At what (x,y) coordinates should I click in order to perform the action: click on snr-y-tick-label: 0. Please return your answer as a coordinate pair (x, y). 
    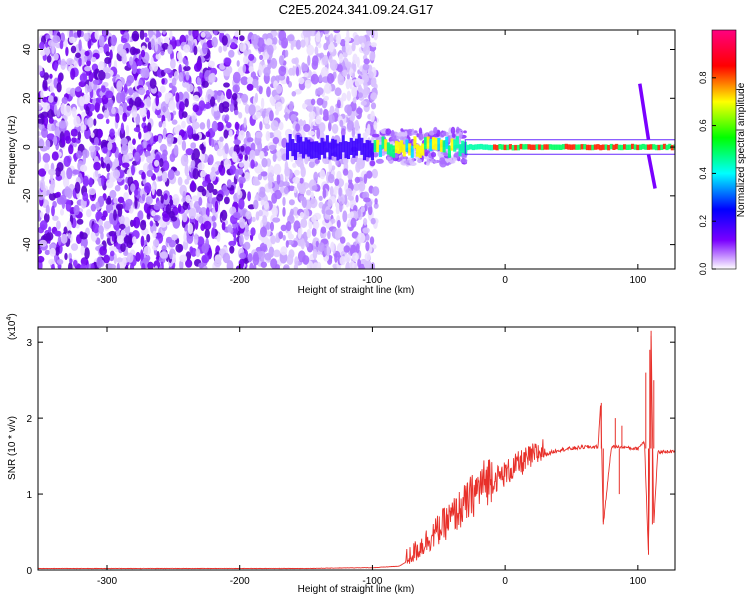
    Looking at the image, I should click on (29, 571).